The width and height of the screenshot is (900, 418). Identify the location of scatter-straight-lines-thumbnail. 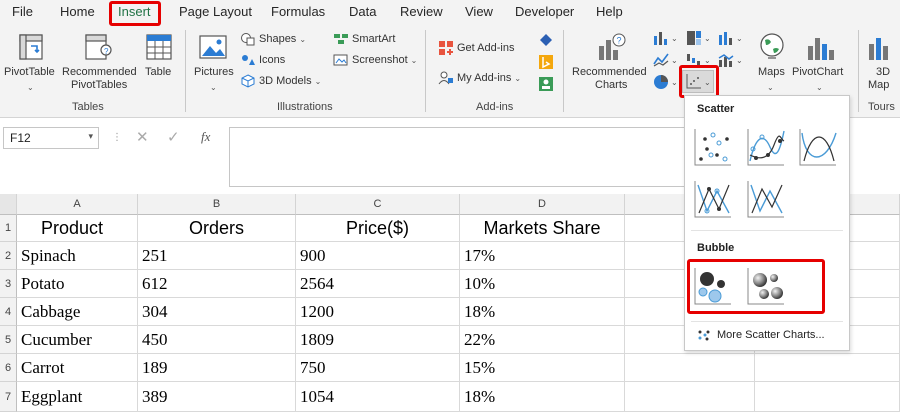
(765, 198).